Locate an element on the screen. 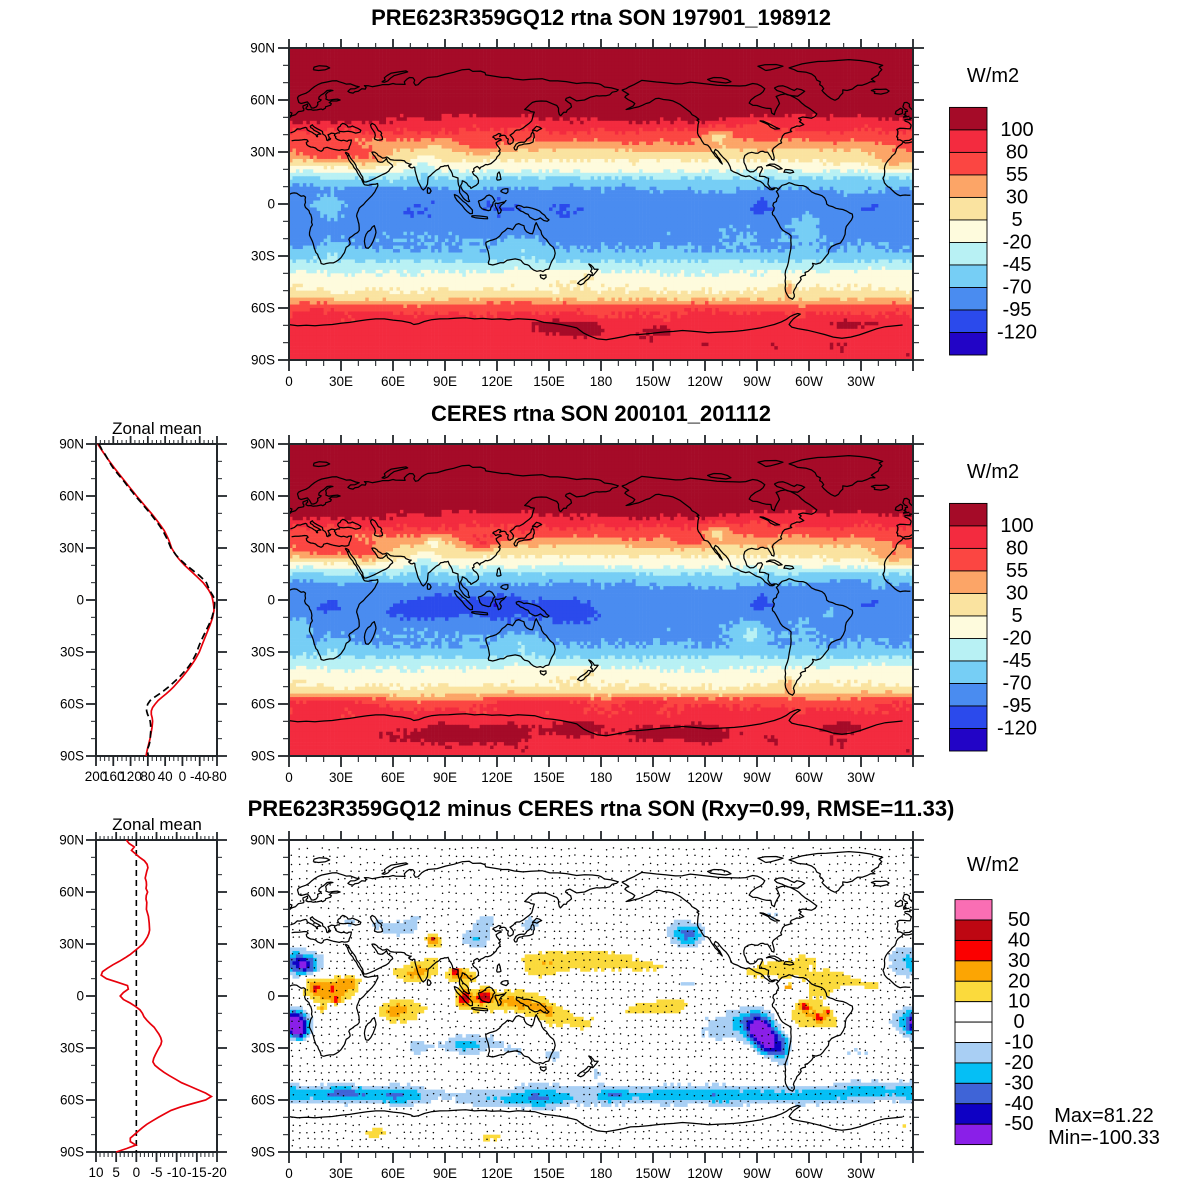  colorbar-value-label: 50 is located at coordinates (1019, 920).